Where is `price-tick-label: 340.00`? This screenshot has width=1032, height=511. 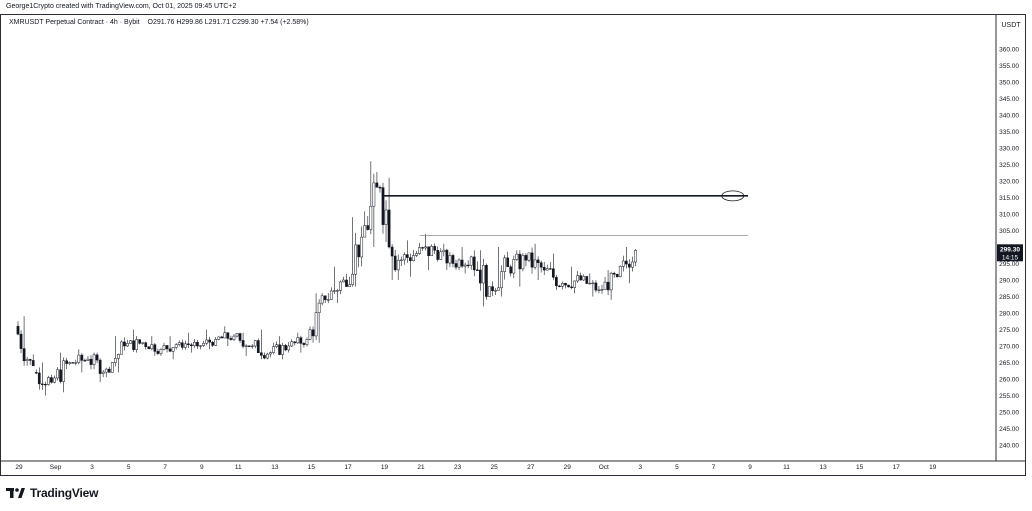 price-tick-label: 340.00 is located at coordinates (1009, 116).